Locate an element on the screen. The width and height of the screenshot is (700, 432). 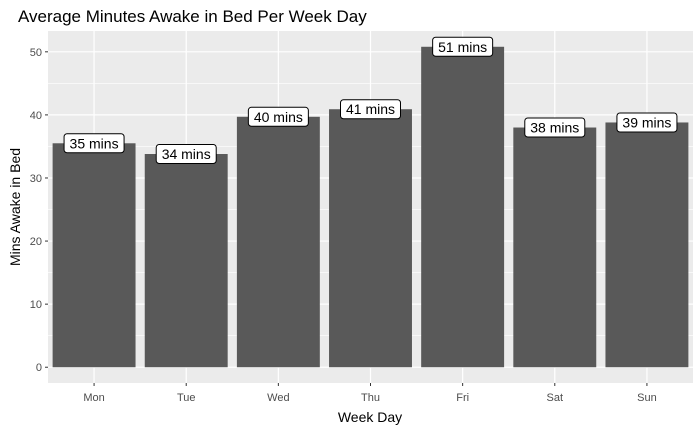
data-label-sat: 38 mins is located at coordinates (555, 127).